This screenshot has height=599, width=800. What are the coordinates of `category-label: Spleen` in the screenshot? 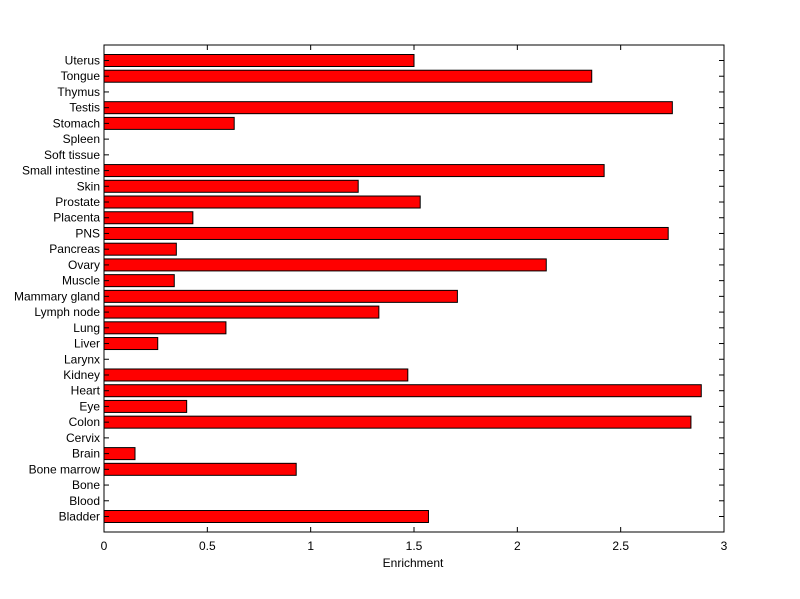 It's located at (81, 139).